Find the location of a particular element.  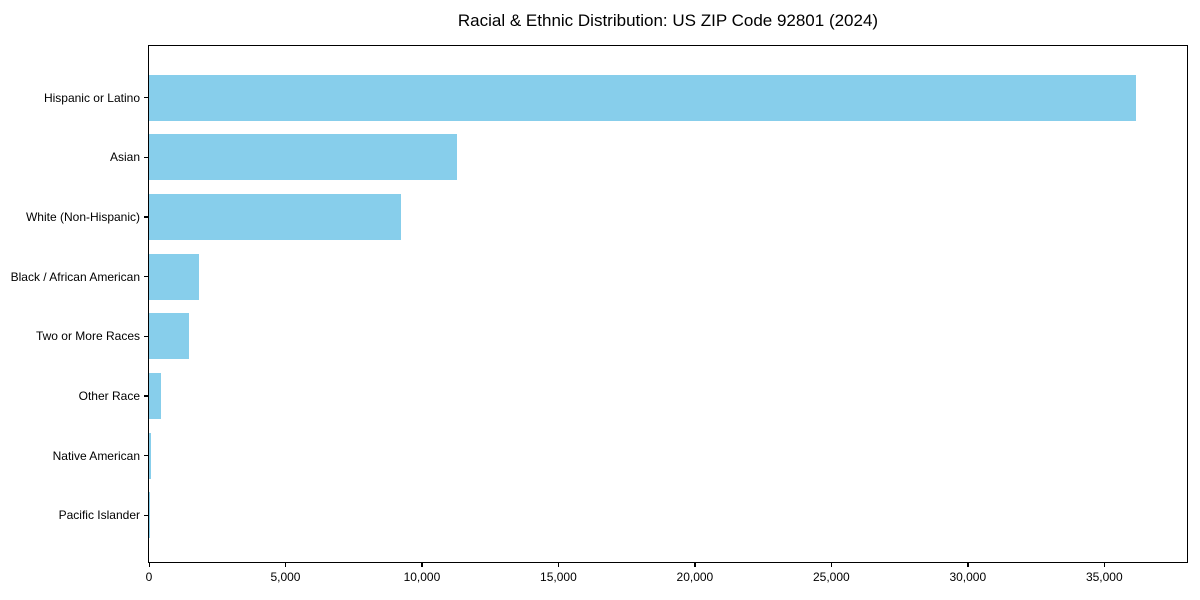

y-tick-label-pacific-islander: Pacific Islander is located at coordinates (99, 515).